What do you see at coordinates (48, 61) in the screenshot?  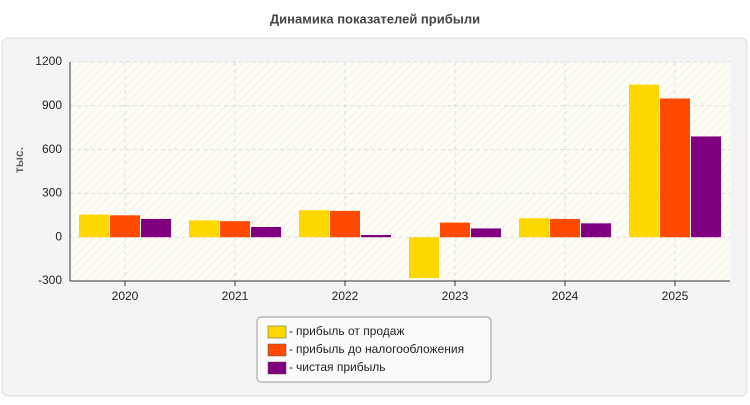 I see `y-tick-label: 1200` at bounding box center [48, 61].